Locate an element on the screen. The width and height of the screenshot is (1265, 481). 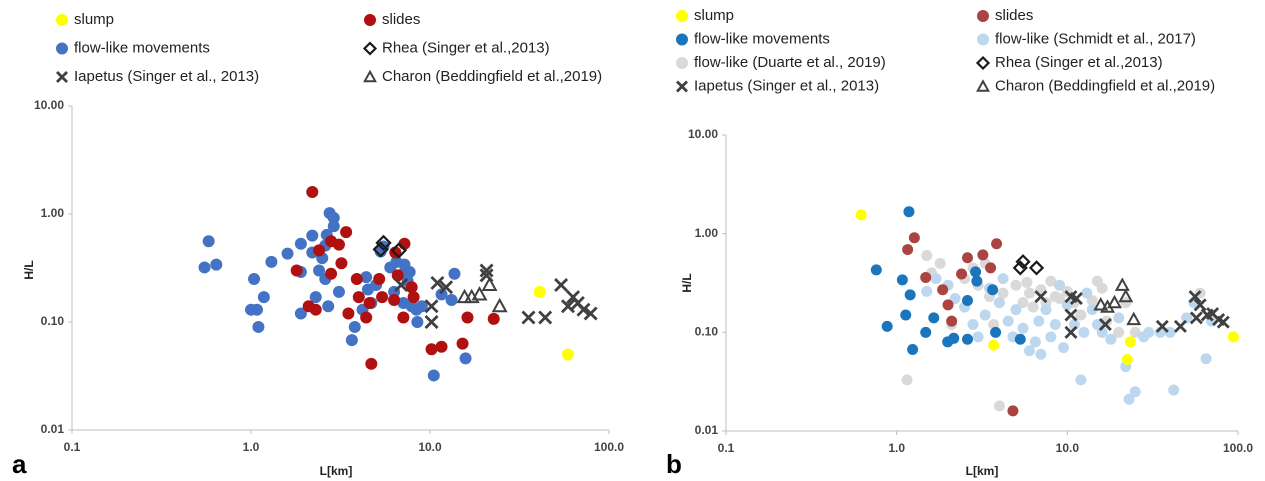
x-axis-title: L[km] is located at coordinates (982, 471).